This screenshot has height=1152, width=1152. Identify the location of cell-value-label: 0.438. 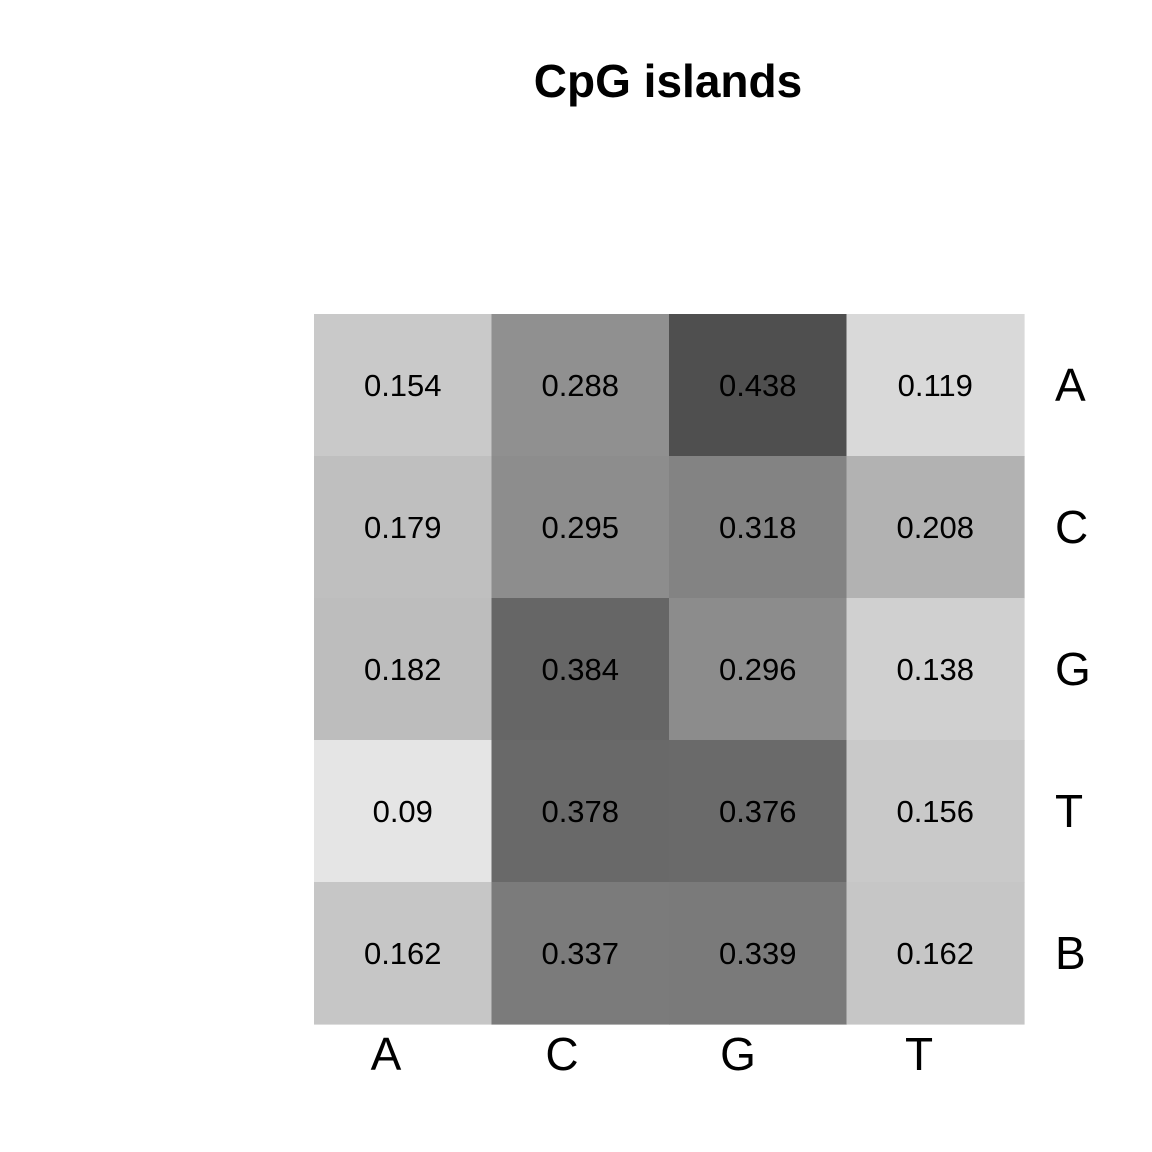
(758, 385).